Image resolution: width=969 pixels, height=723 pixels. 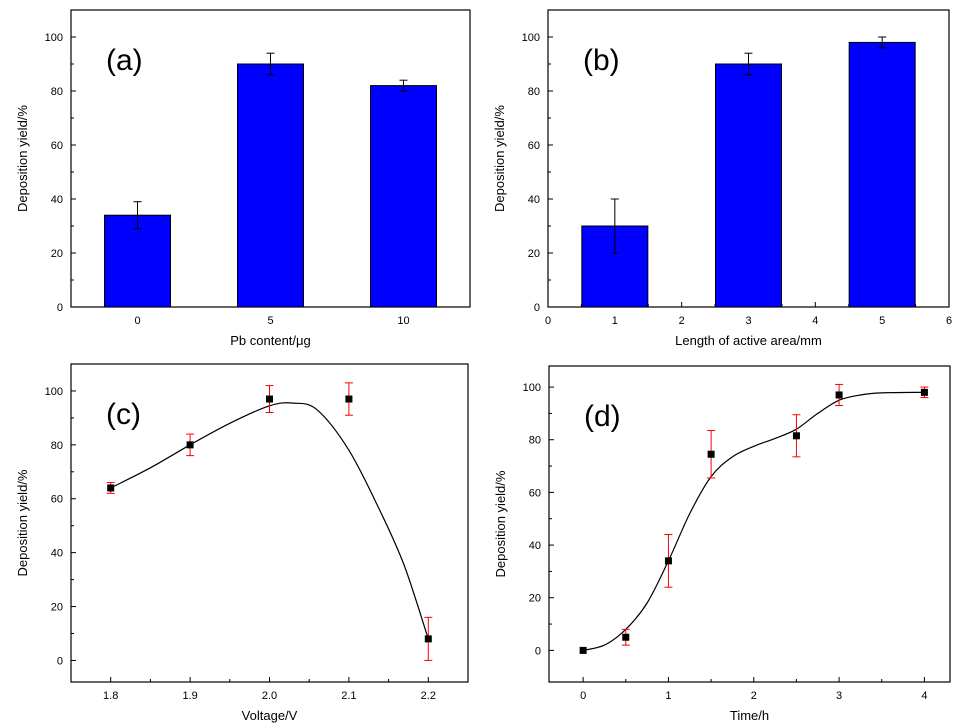 I want to click on x-tick-label: 2.1, so click(x=348, y=696).